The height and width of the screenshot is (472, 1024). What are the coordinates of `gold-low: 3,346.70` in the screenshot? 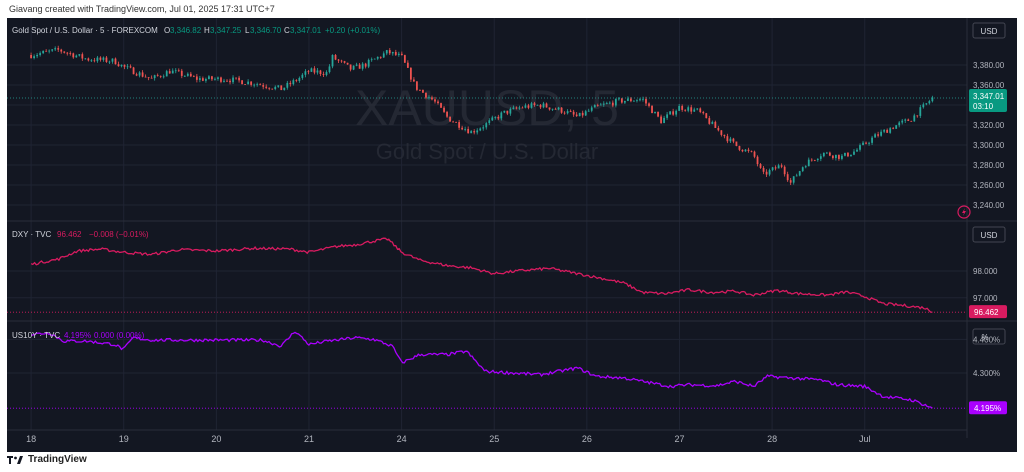 It's located at (266, 30).